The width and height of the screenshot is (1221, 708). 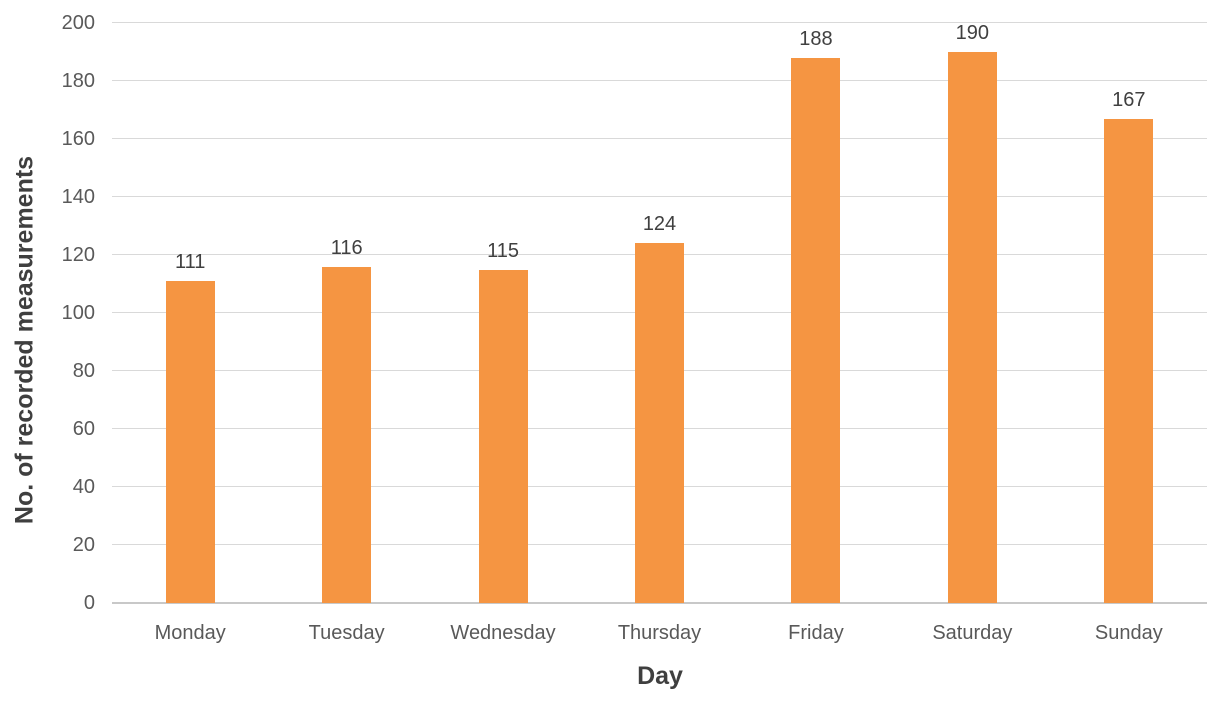 What do you see at coordinates (346, 247) in the screenshot?
I see `bar-value-label: 116` at bounding box center [346, 247].